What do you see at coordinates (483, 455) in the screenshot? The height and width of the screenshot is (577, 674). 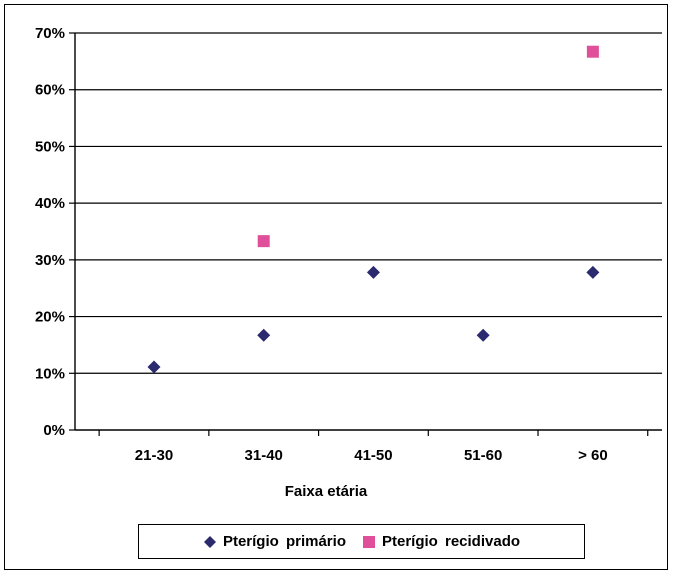 I see `x-tick-label: 51-60` at bounding box center [483, 455].